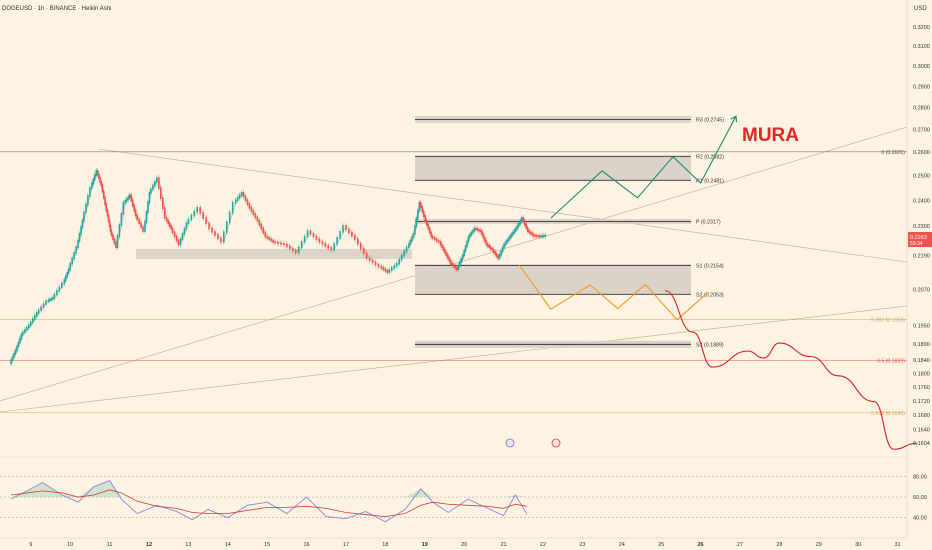 The width and height of the screenshot is (932, 550). What do you see at coordinates (269, 503) in the screenshot?
I see `rsi-ma-line` at bounding box center [269, 503].